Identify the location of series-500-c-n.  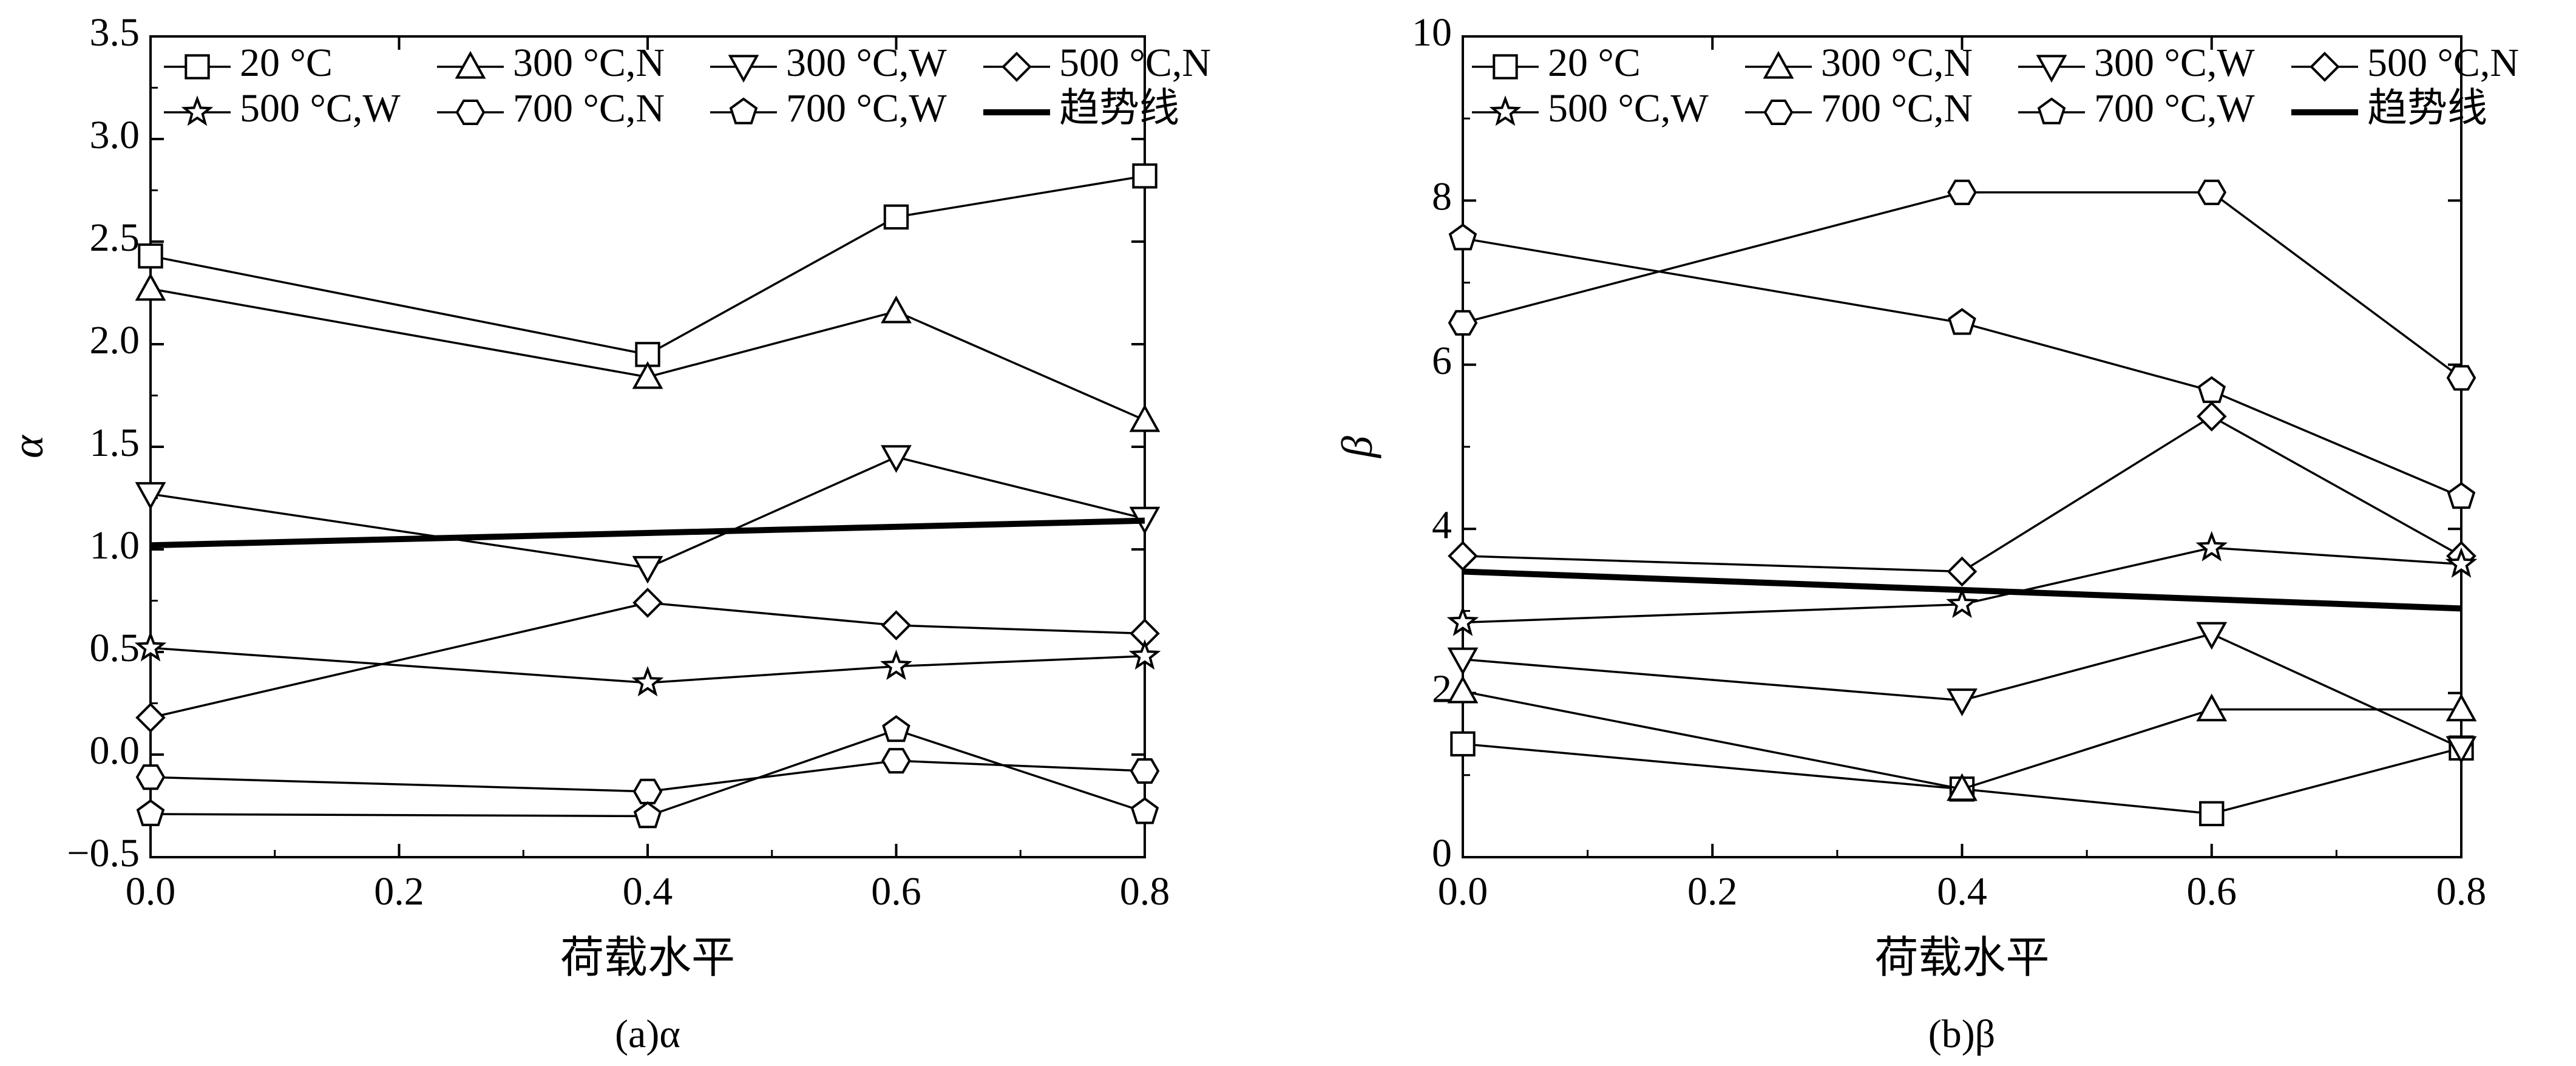
(1962, 494).